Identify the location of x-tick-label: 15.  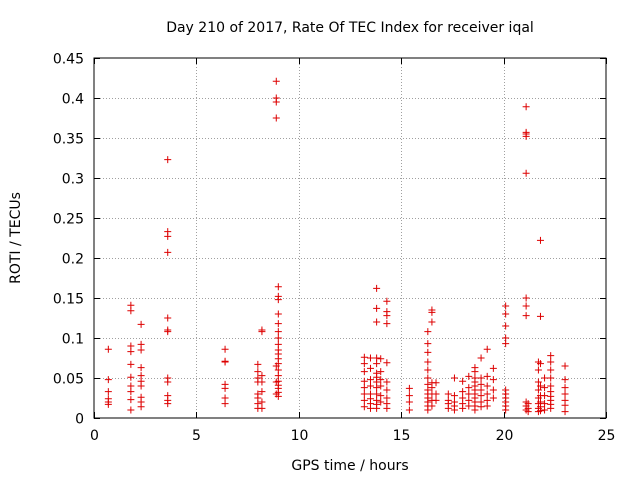
(402, 436).